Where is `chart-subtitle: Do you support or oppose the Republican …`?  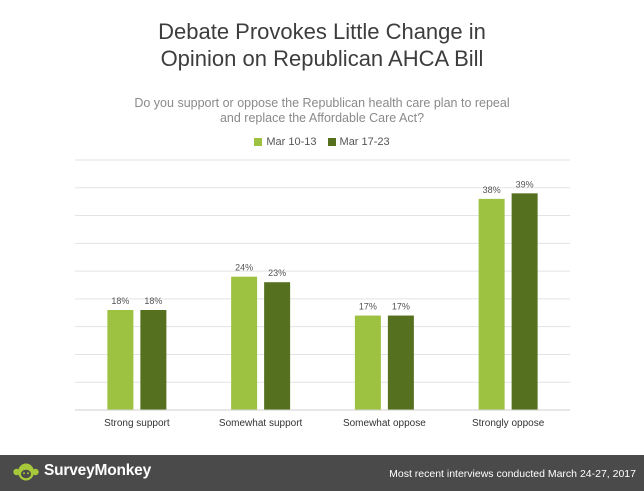
chart-subtitle: Do you support or oppose the Republican … is located at coordinates (322, 111).